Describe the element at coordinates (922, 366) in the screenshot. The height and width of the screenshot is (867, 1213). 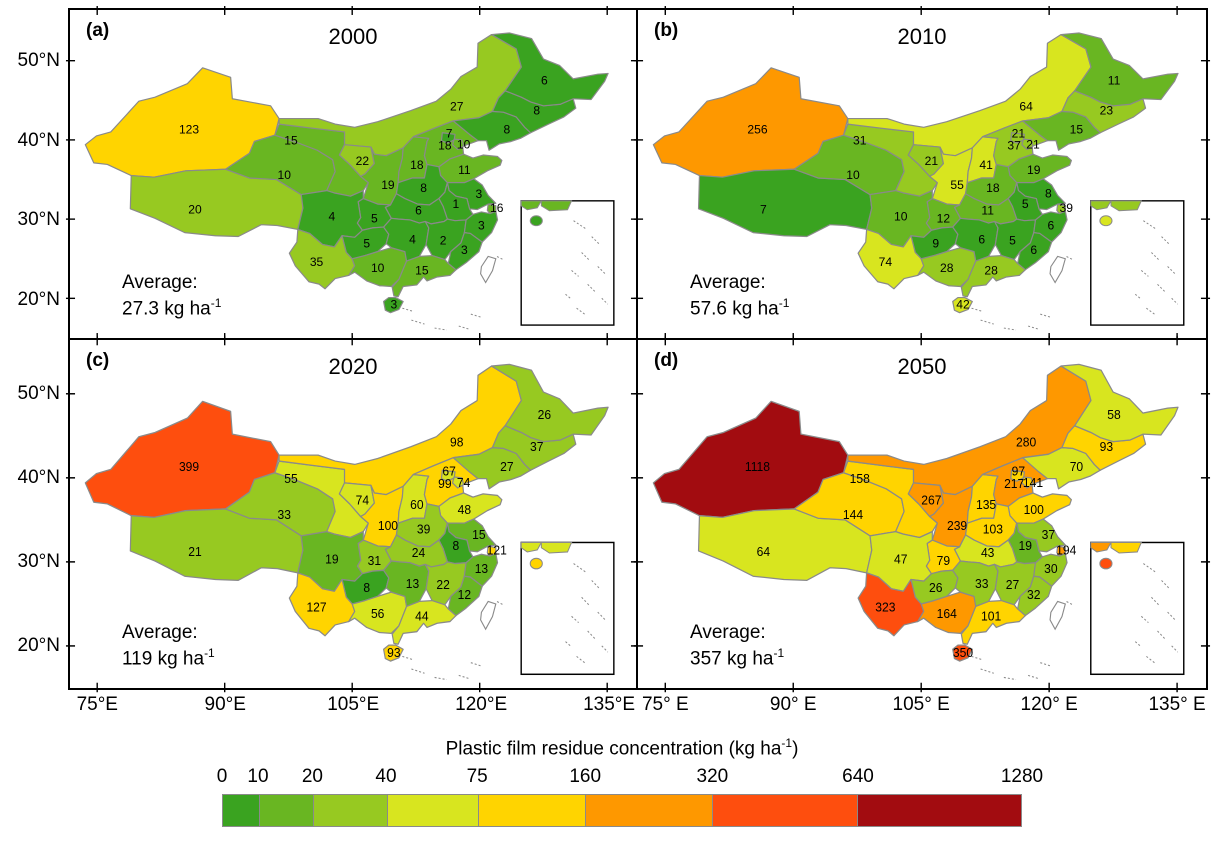
I see `panel-year-title: 2050` at that location.